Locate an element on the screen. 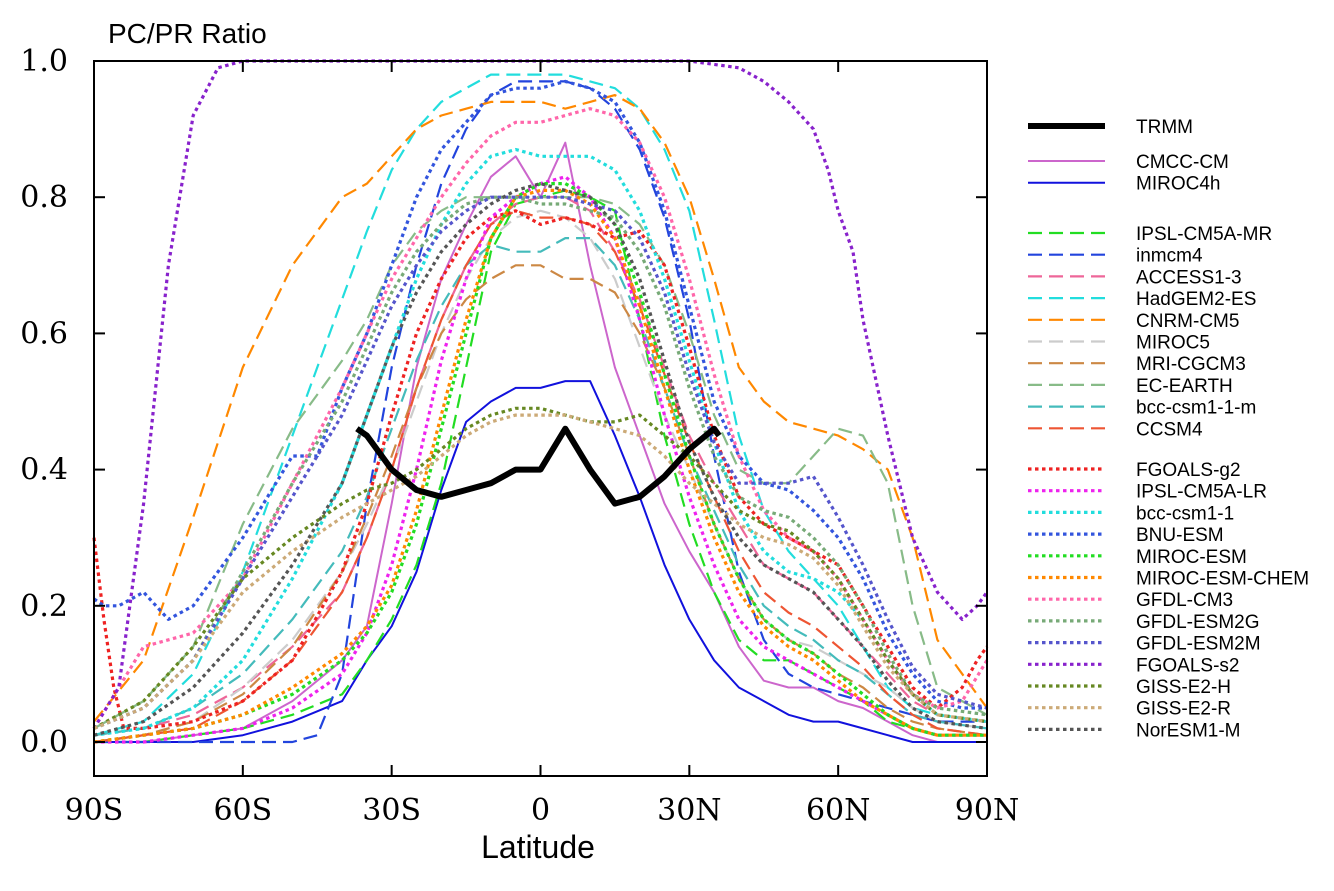 The width and height of the screenshot is (1334, 891). series-line-TRMM is located at coordinates (538, 466).